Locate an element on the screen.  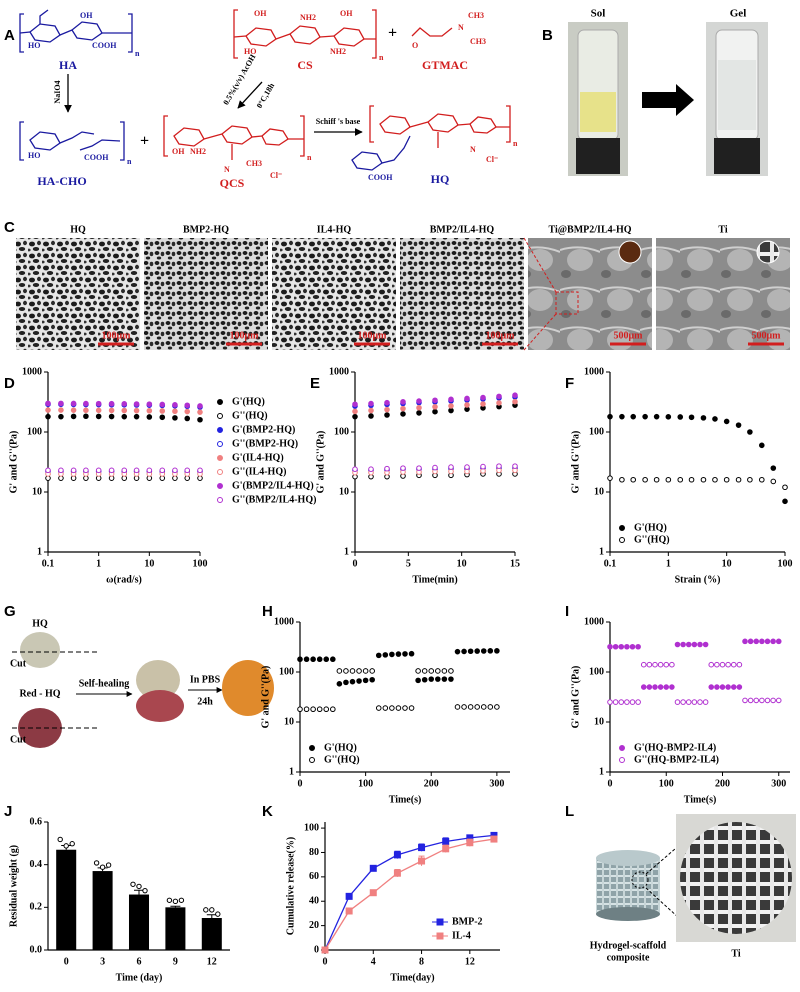
group: COOH is located at coordinates (104, 45).